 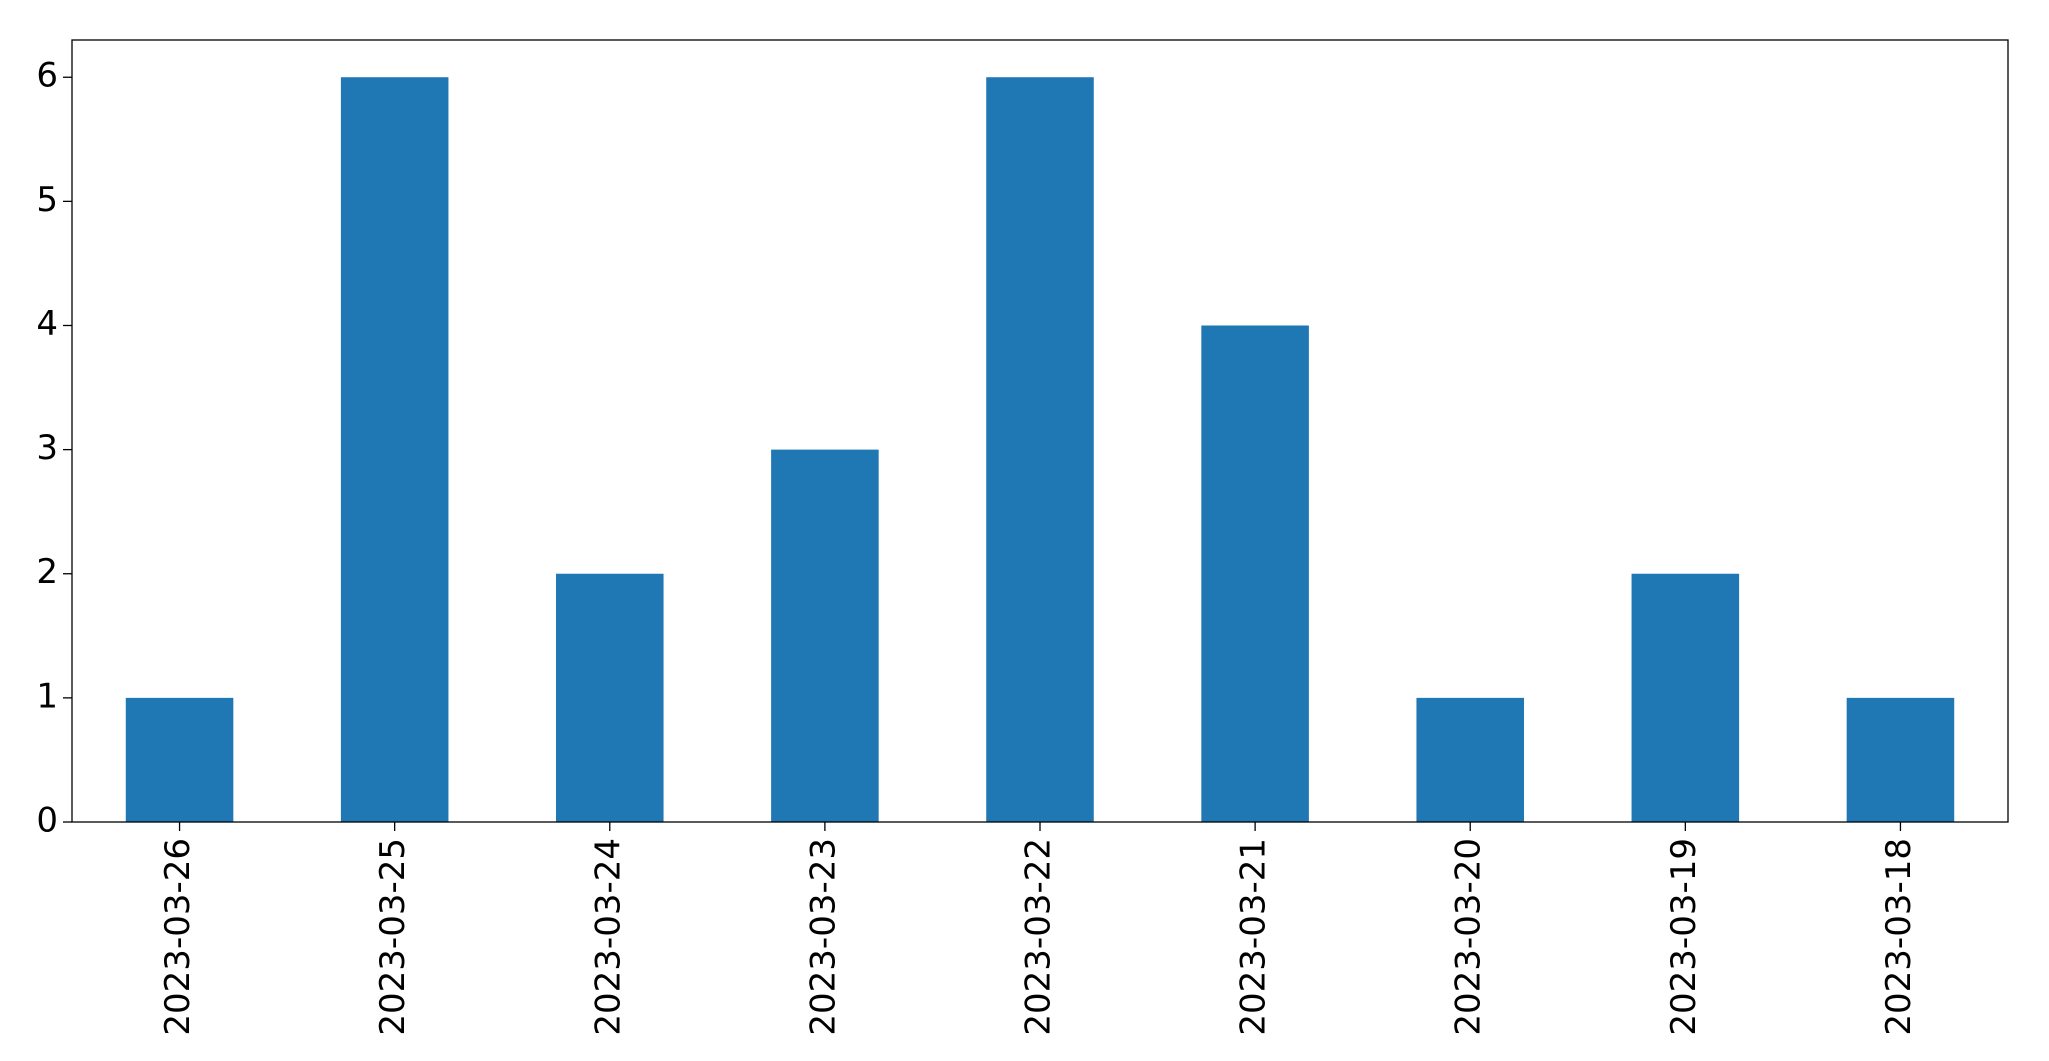 I want to click on x-tick-label: 2023-03-21, so click(x=1254, y=937).